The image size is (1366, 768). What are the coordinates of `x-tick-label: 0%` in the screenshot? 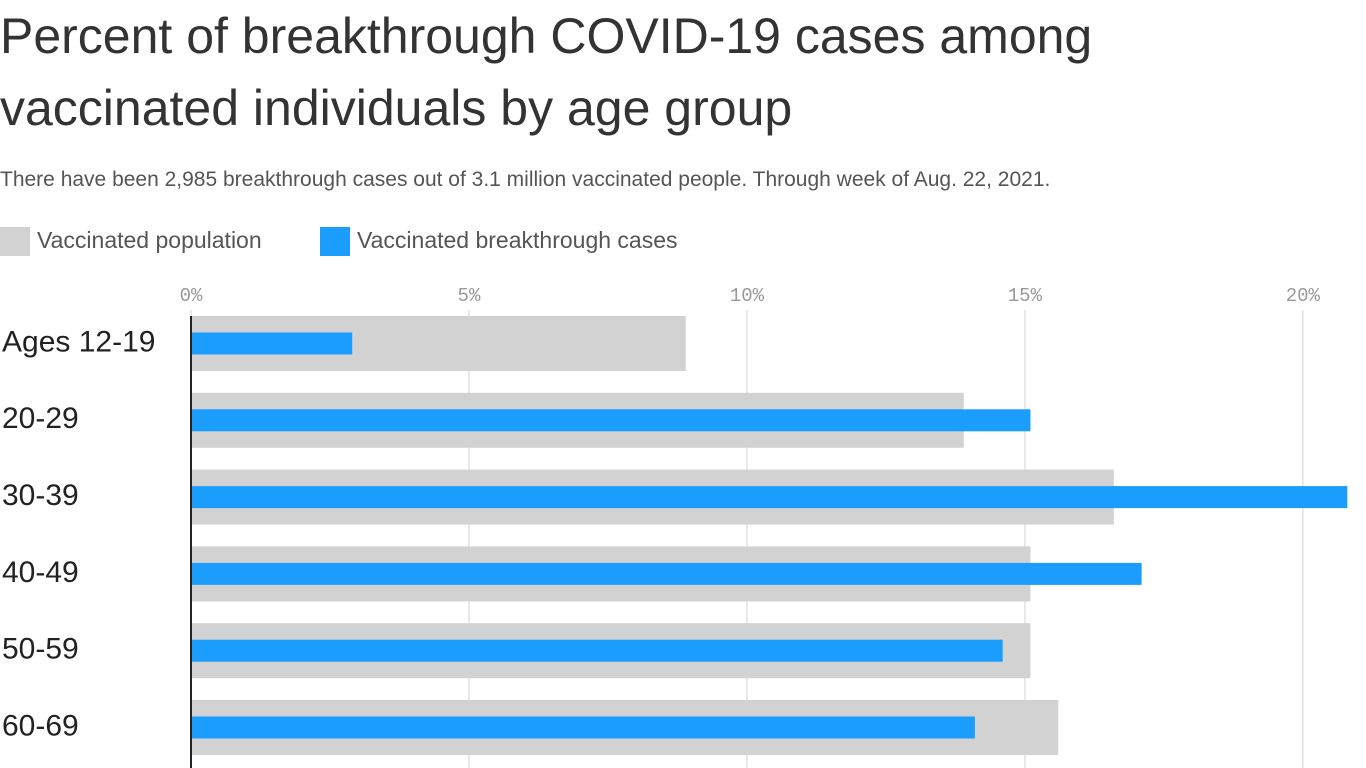 It's located at (191, 296).